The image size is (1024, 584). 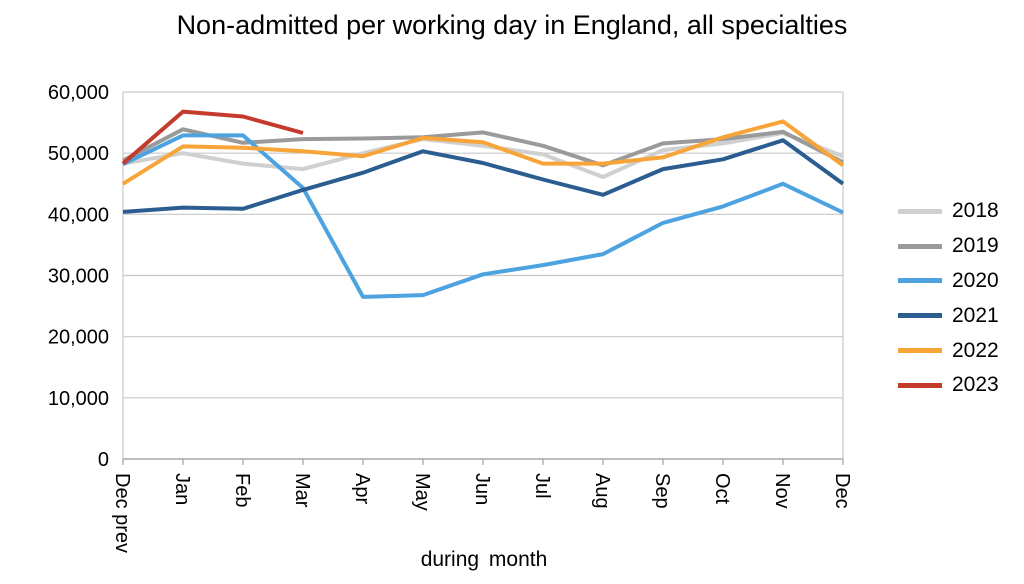 I want to click on y-axis-ticks: 0 10,000 20,000 30,000 40,000 50,000 60,000, so click(x=78, y=276).